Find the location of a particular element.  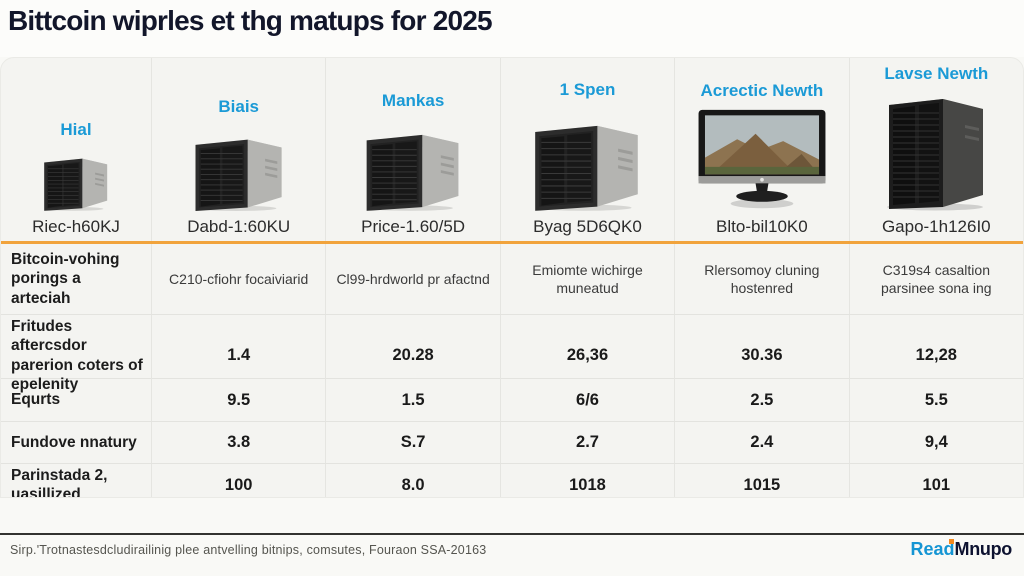

cell: 9,4 is located at coordinates (935, 442).